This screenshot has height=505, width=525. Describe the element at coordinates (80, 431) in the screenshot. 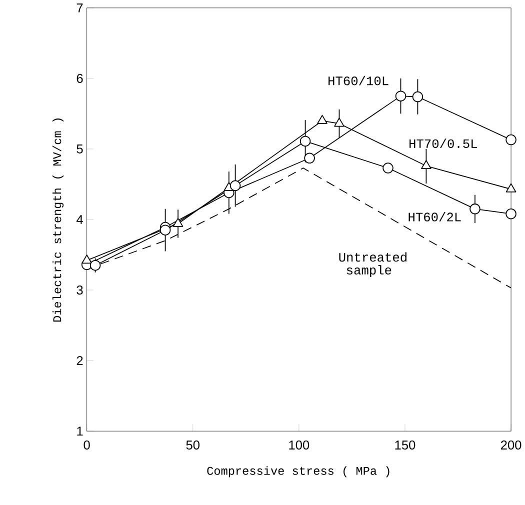

I see `y-tick-label: 1` at that location.